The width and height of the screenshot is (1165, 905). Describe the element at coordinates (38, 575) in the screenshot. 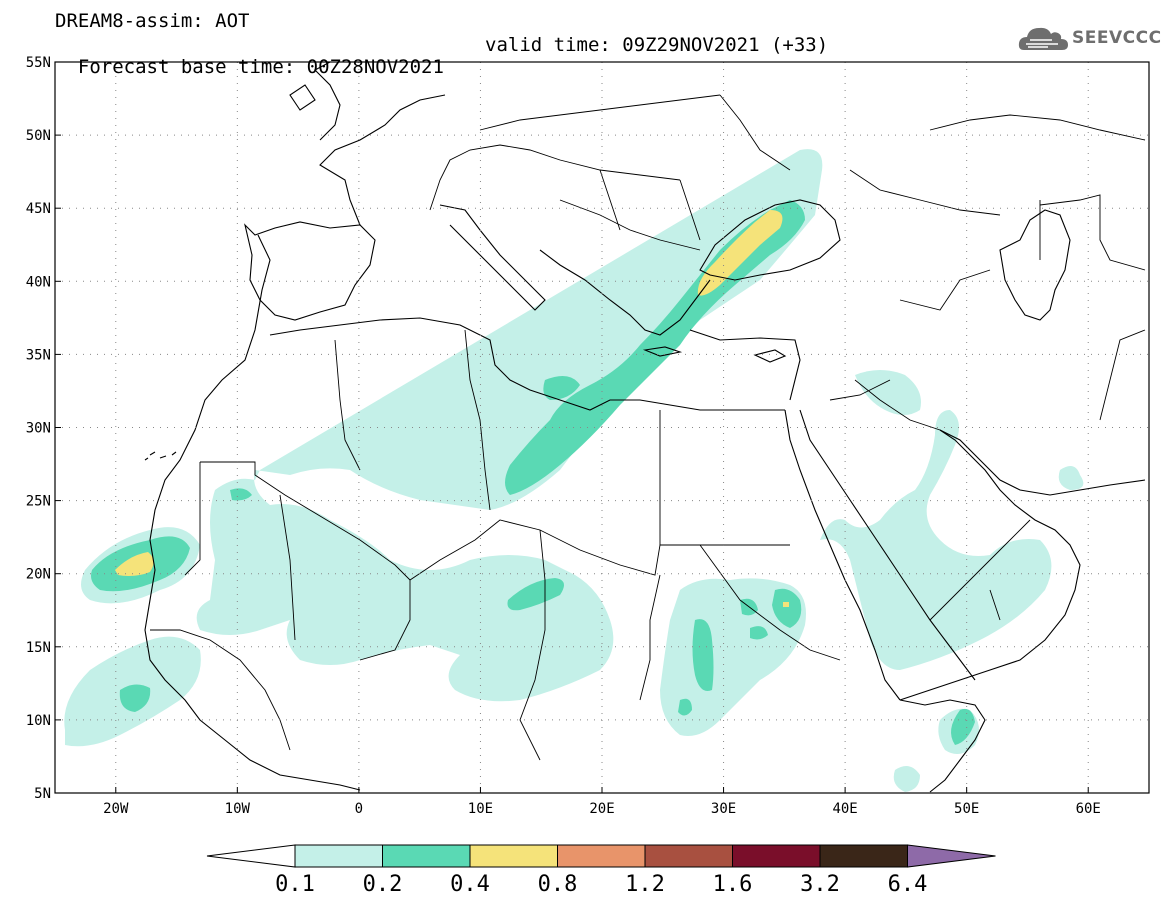

I see `lat-label: 20N` at that location.